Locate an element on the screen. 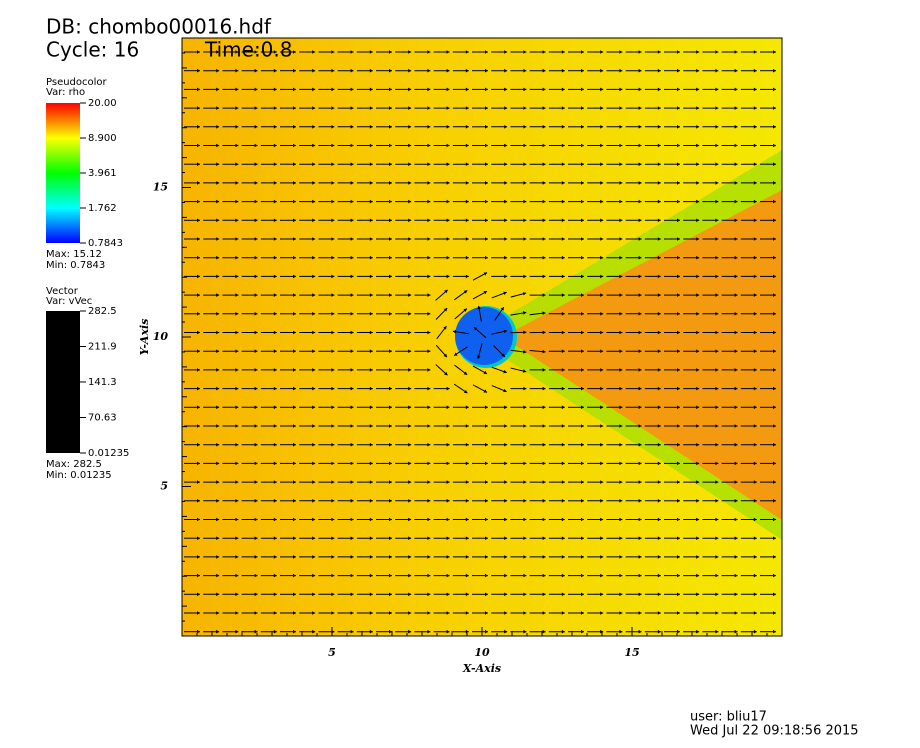  legend-tick-label: 0.01235 is located at coordinates (108, 453).